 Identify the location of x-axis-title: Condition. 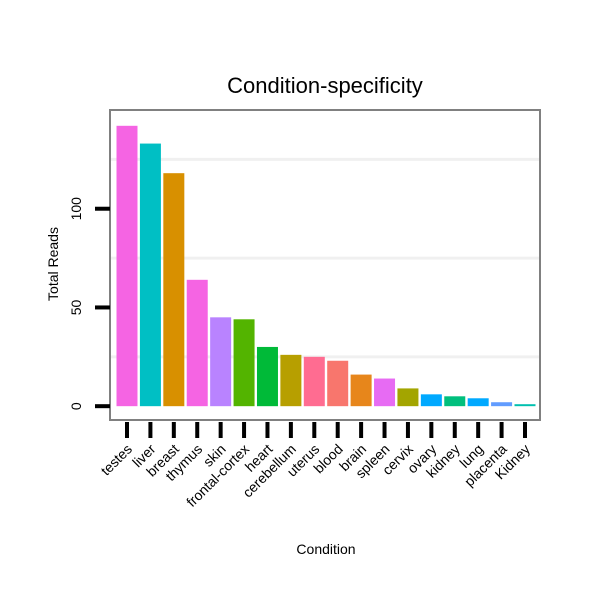
(325, 549).